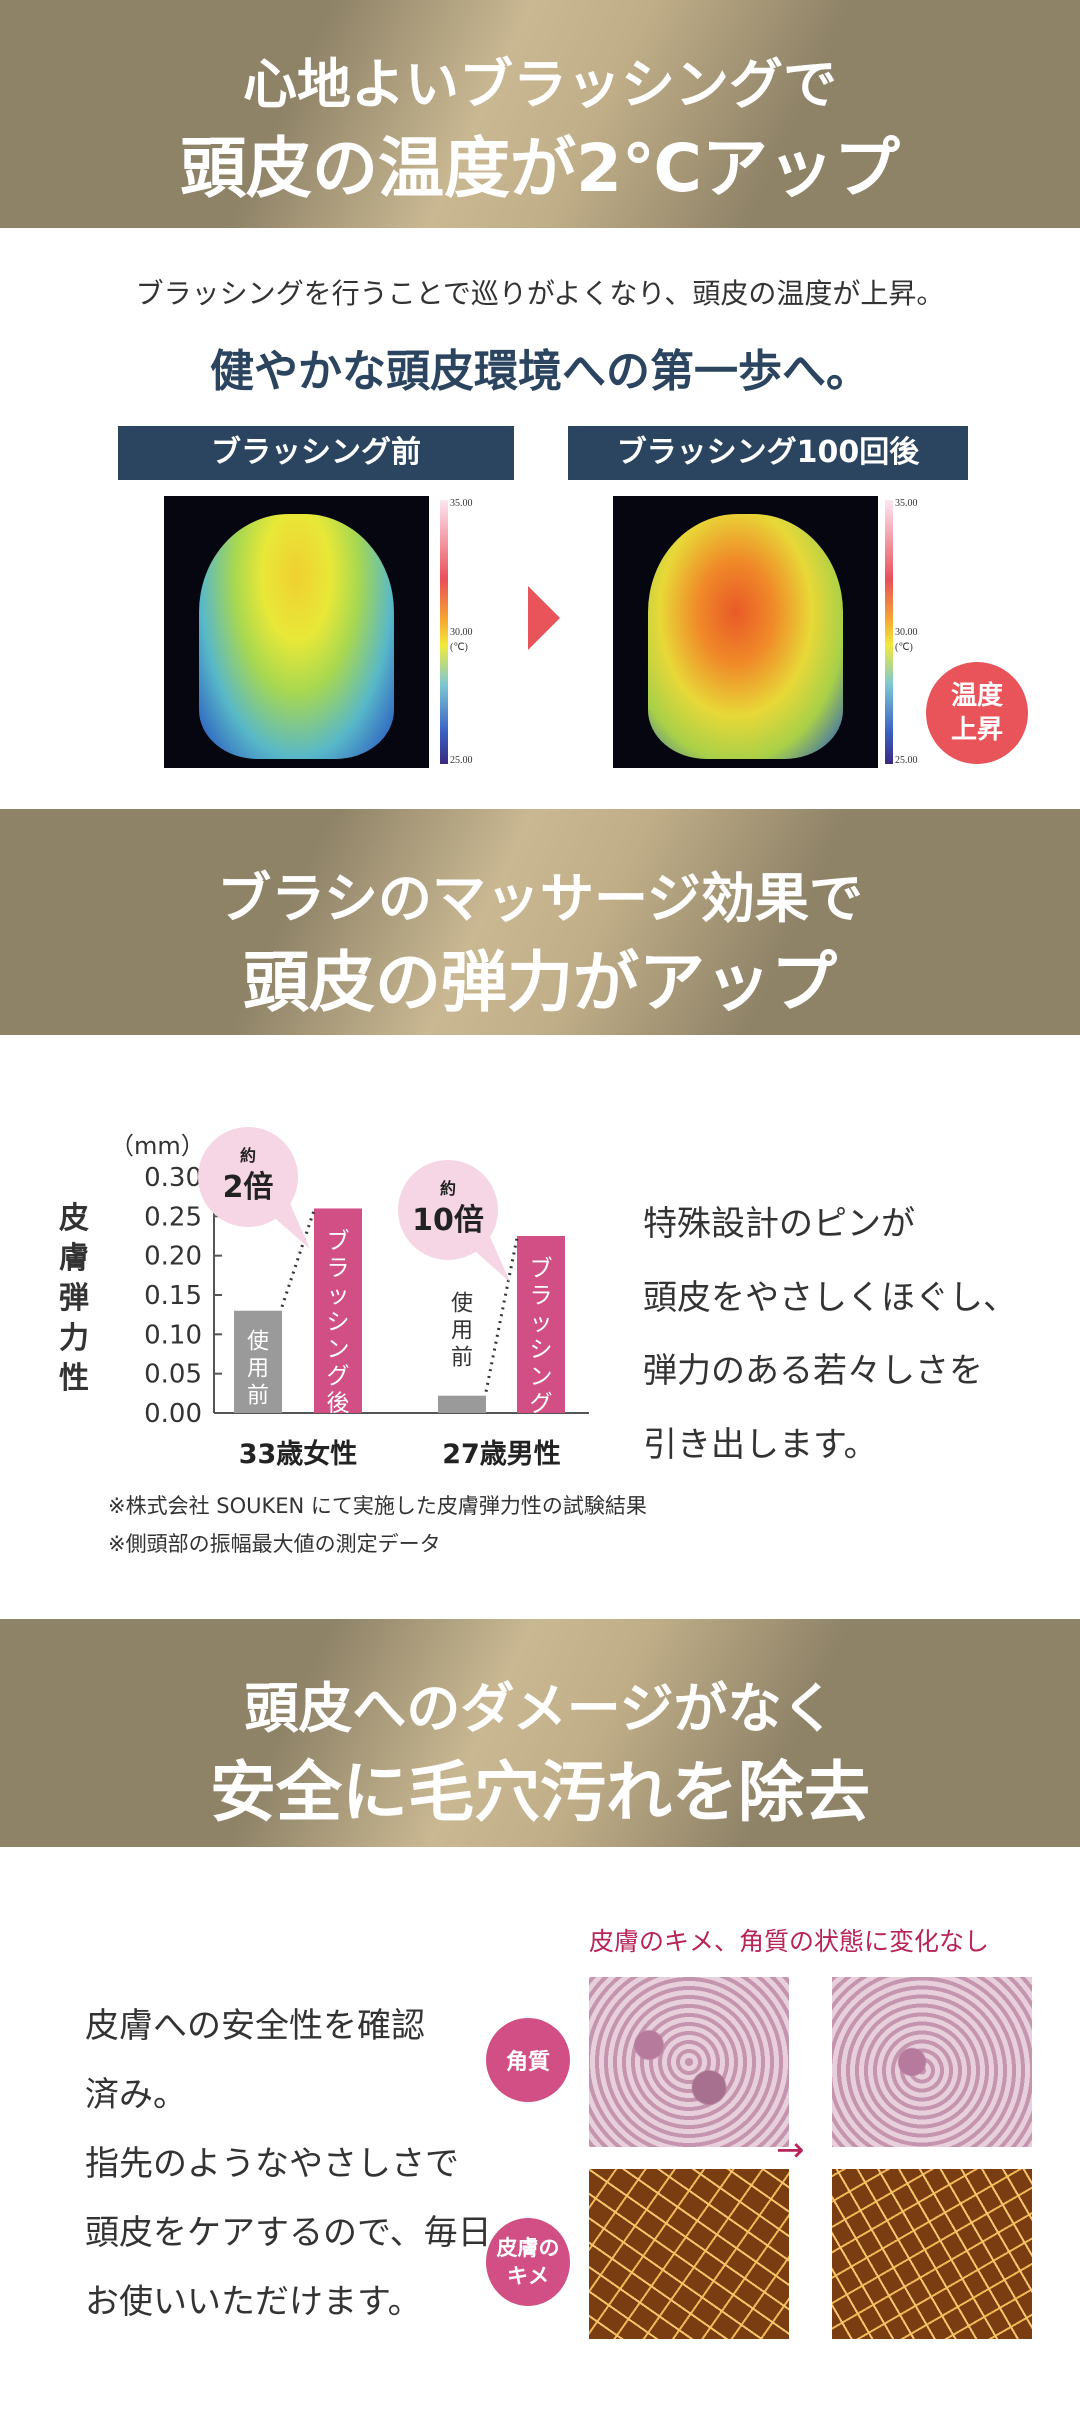  Describe the element at coordinates (74, 1218) in the screenshot. I see `y-axis-label-char: 皮` at that location.